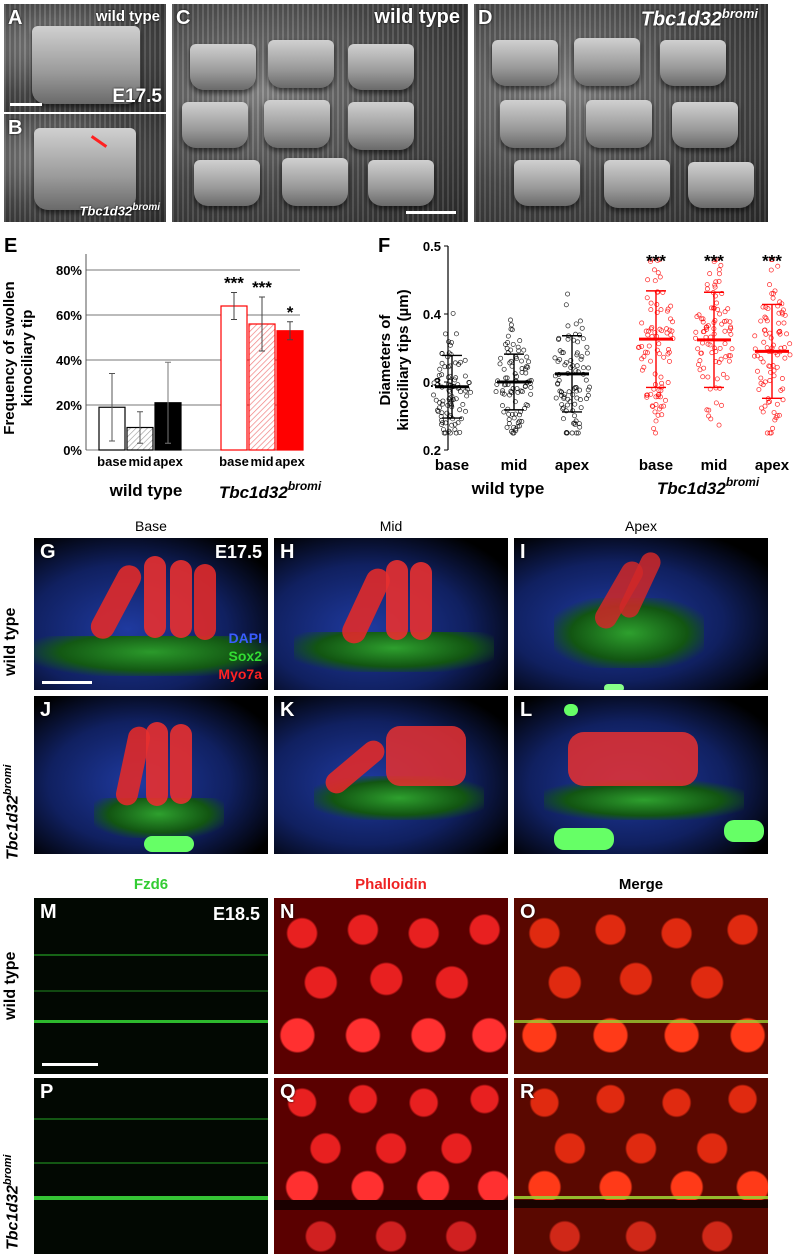 This screenshot has width=796, height=1256. Describe the element at coordinates (146, 490) in the screenshot. I see `chart-e-group-wt: wild type` at that location.